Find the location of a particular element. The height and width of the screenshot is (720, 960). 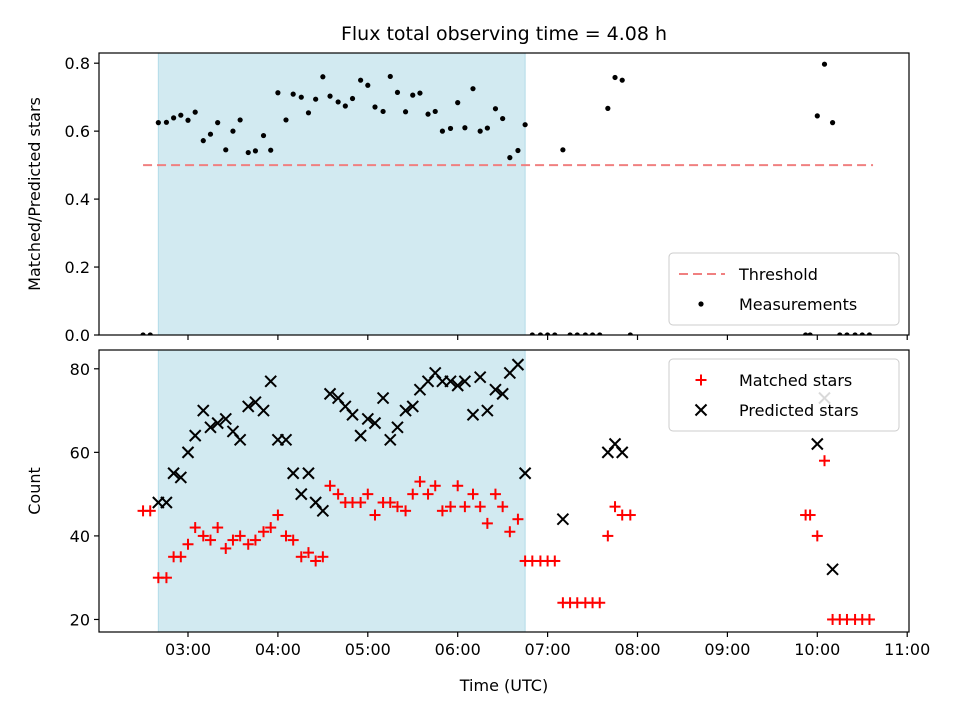

legend: Threshold Measurements is located at coordinates (784, 289).